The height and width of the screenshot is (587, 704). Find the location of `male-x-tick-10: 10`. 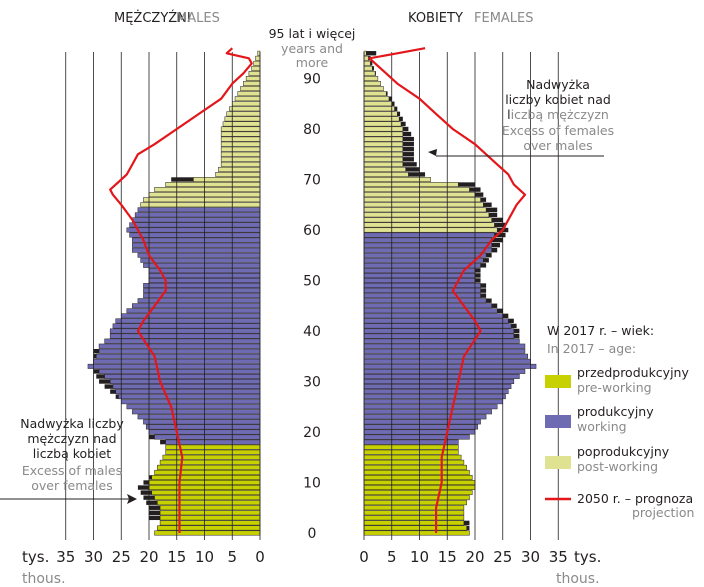

male-x-tick-10: 10 is located at coordinates (204, 557).